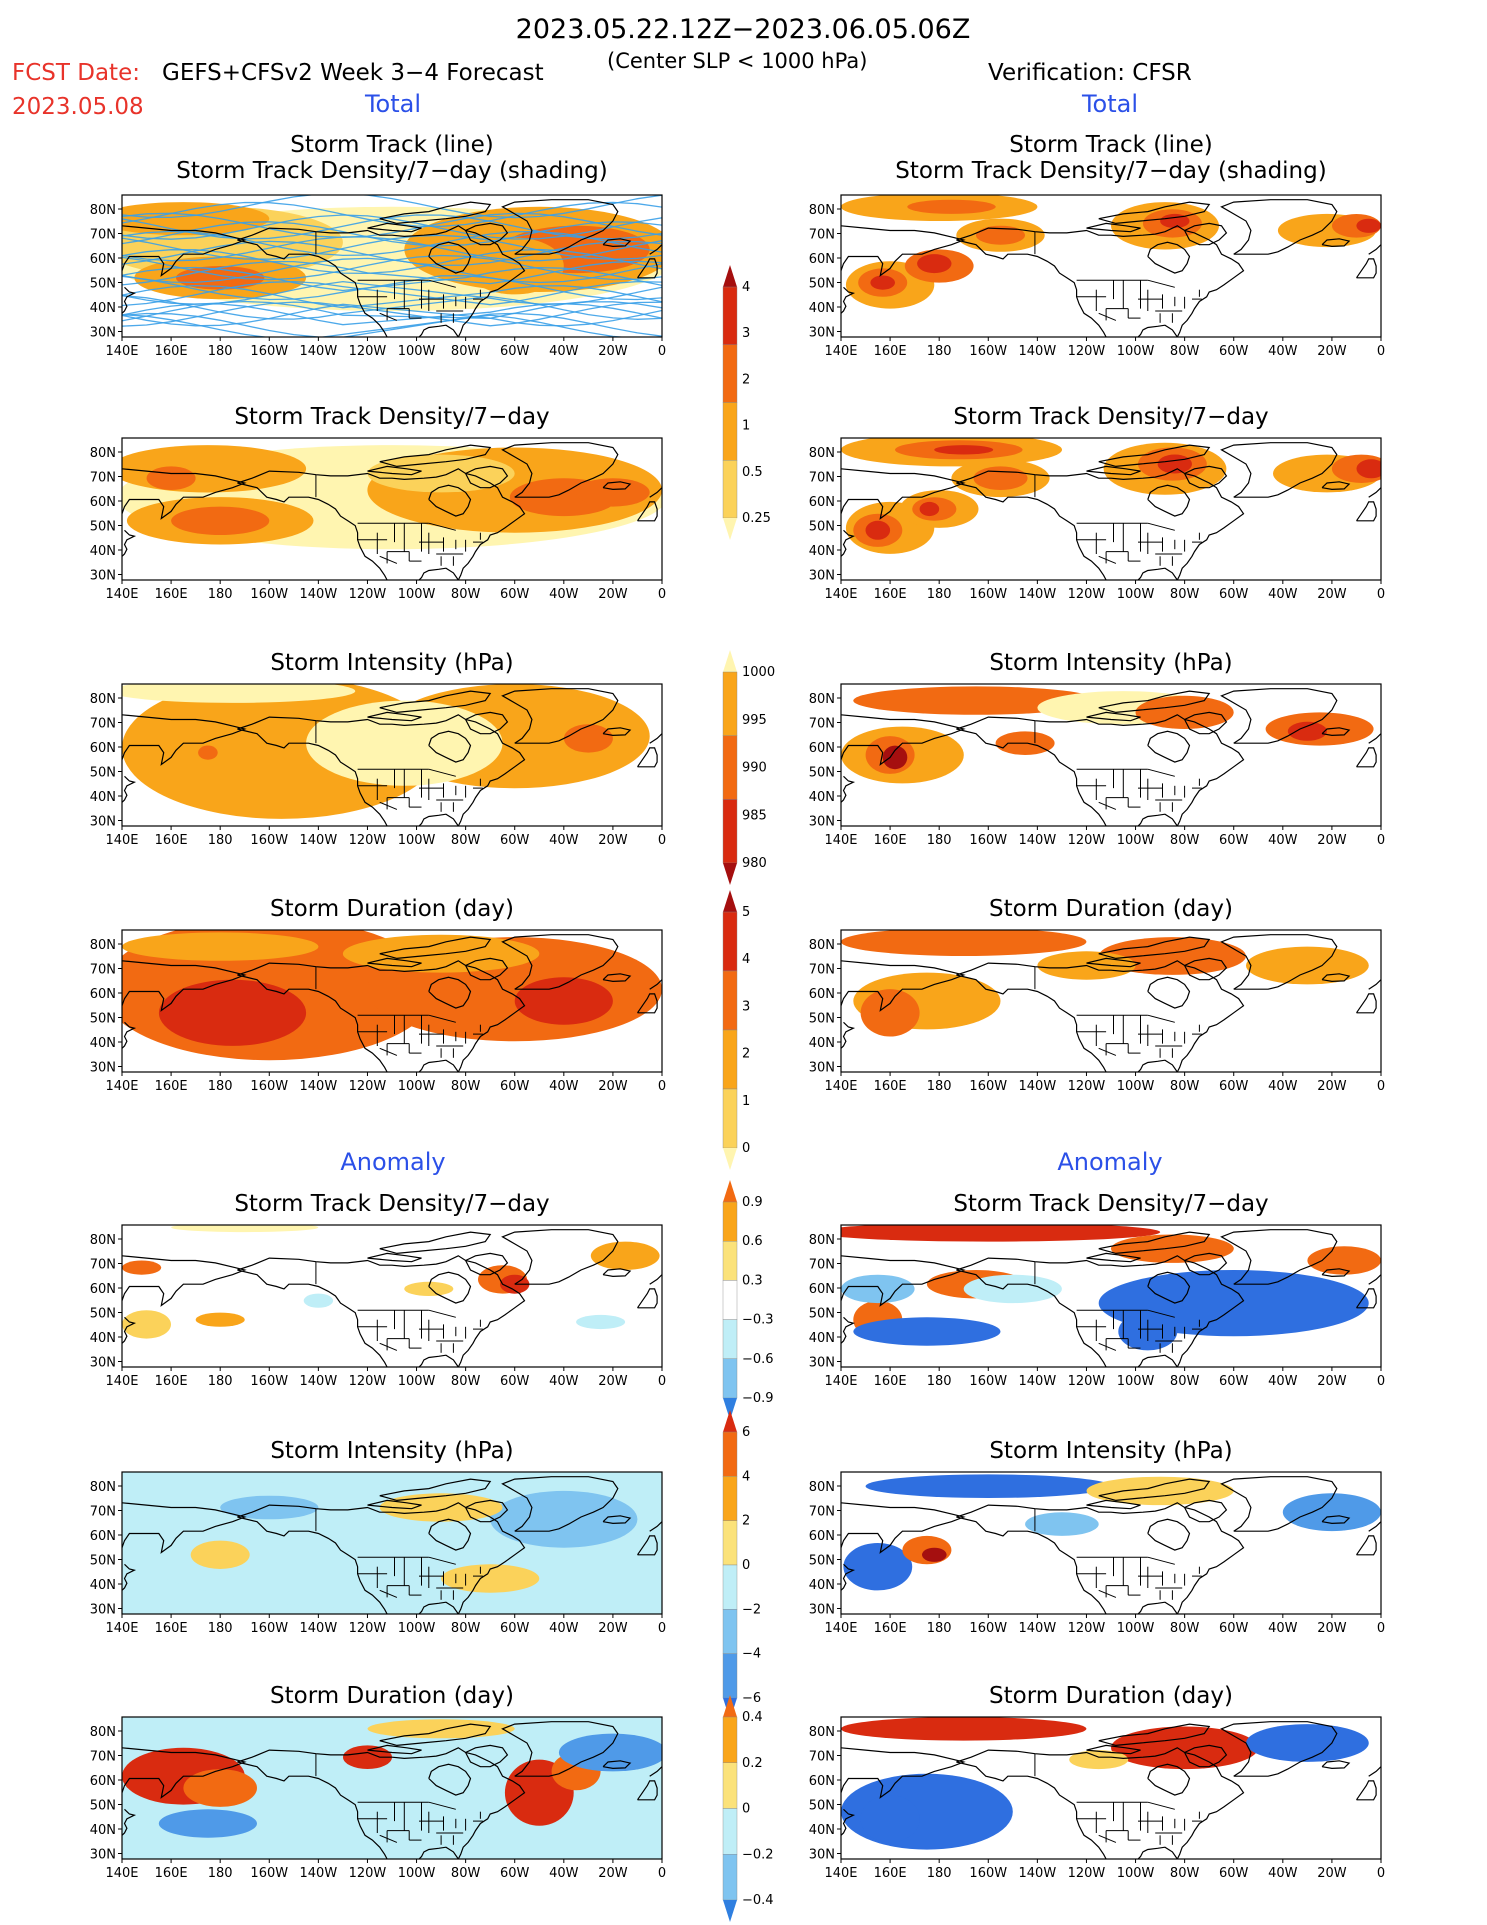 The width and height of the screenshot is (1487, 1925). Describe the element at coordinates (392, 1162) in the screenshot. I see `section-anomaly-left: Anomaly` at that location.